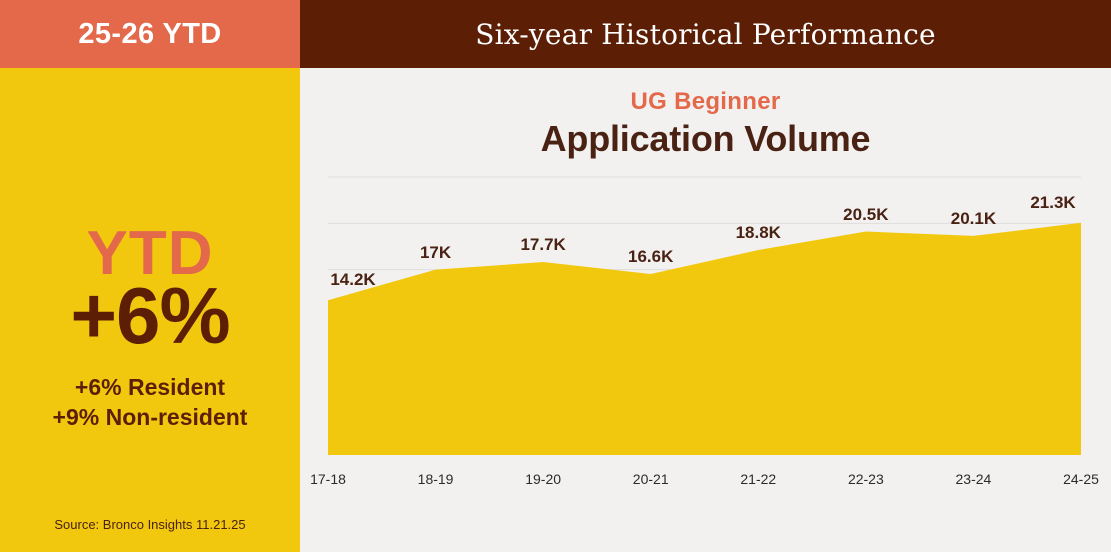  I want to click on x-axis-tick-label: 24-25, so click(1081, 479).